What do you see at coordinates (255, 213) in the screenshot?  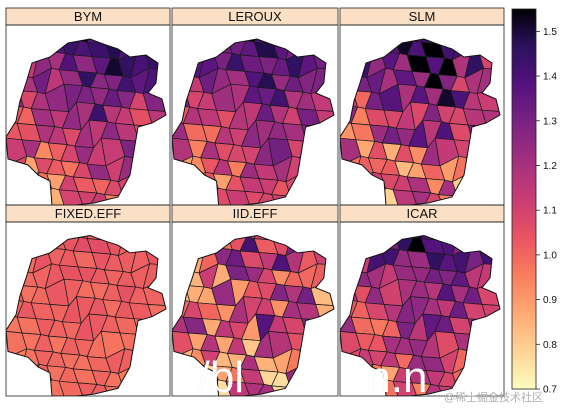 I see `panel-title-iid-eff: IID.EFF` at bounding box center [255, 213].